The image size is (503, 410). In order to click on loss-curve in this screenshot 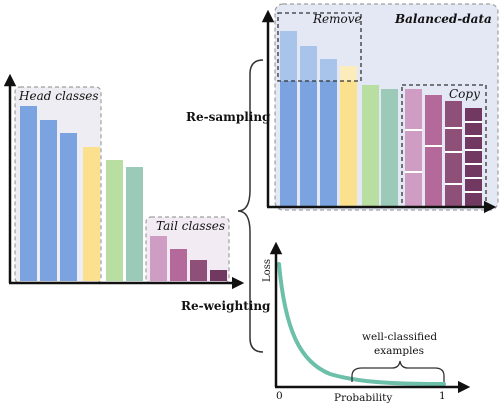, I will do `click(361, 324)`.